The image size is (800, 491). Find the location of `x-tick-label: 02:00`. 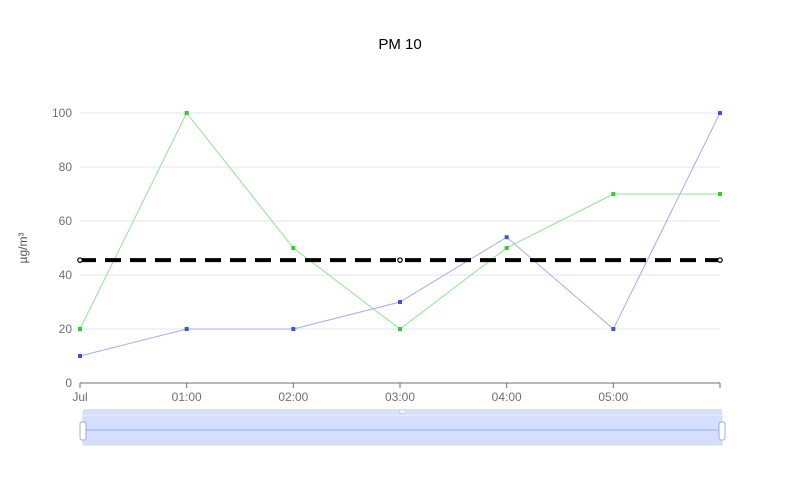

x-tick-label: 02:00 is located at coordinates (293, 397).